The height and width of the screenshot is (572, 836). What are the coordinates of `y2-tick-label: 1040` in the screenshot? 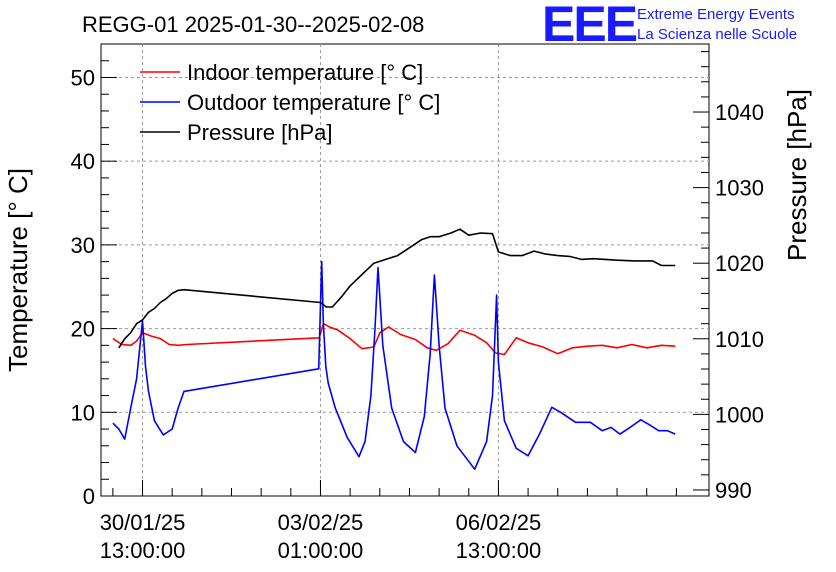 It's located at (739, 112).